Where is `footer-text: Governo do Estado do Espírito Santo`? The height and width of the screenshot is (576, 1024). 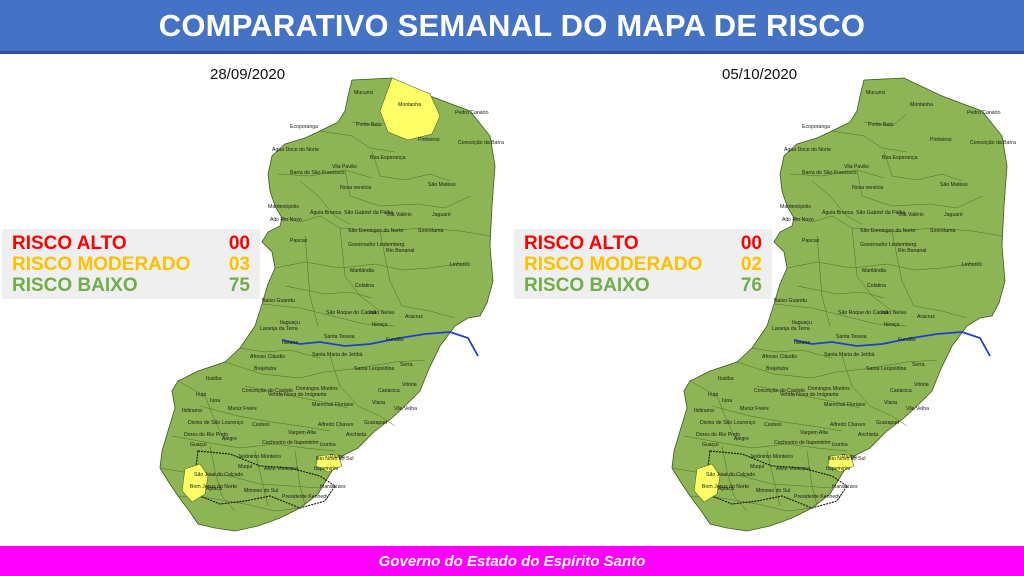 footer-text: Governo do Estado do Espírito Santo is located at coordinates (512, 561).